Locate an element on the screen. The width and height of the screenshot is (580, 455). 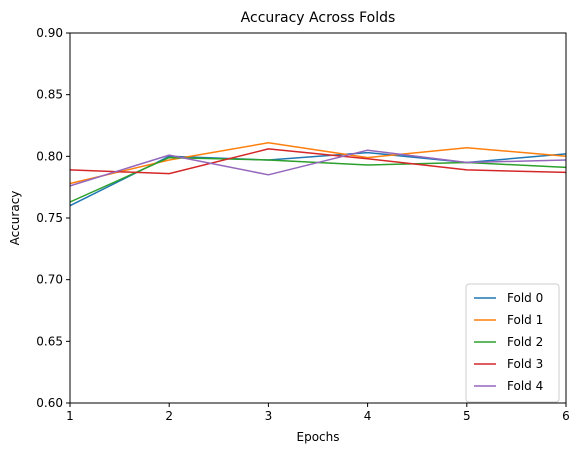
x-axis: 1 2 3 4 5 6 is located at coordinates (318, 413).